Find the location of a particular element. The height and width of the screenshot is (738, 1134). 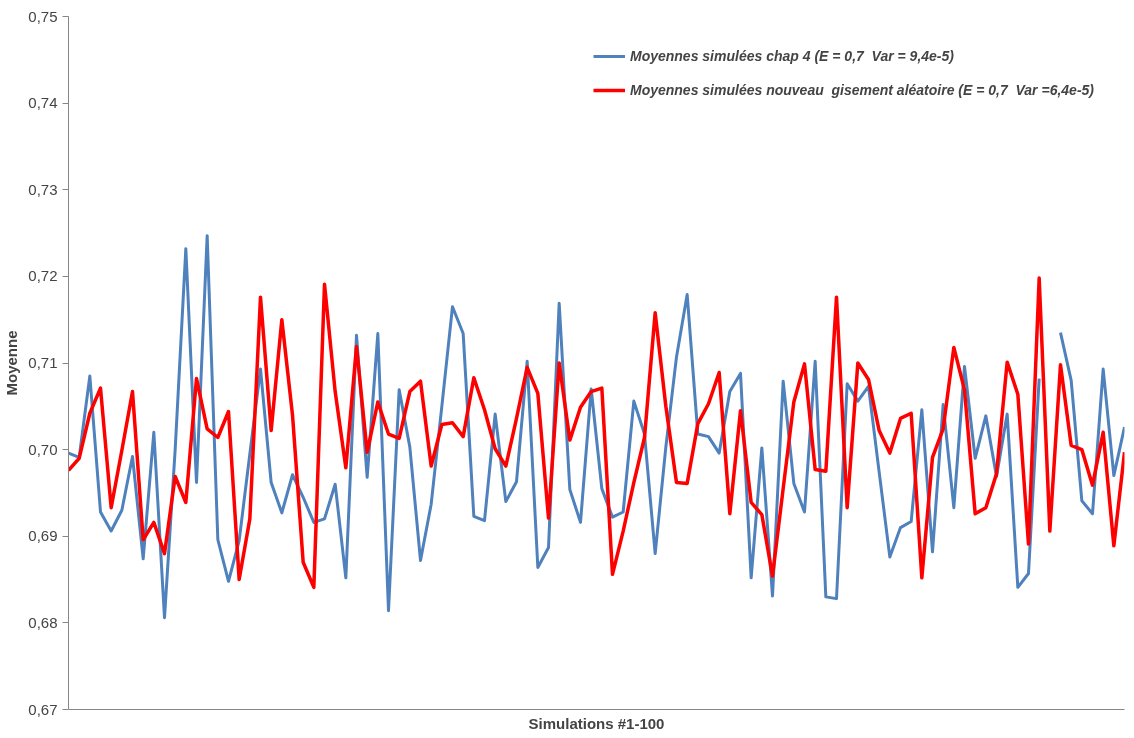

y-tick-label: 0,67 is located at coordinates (43, 709).